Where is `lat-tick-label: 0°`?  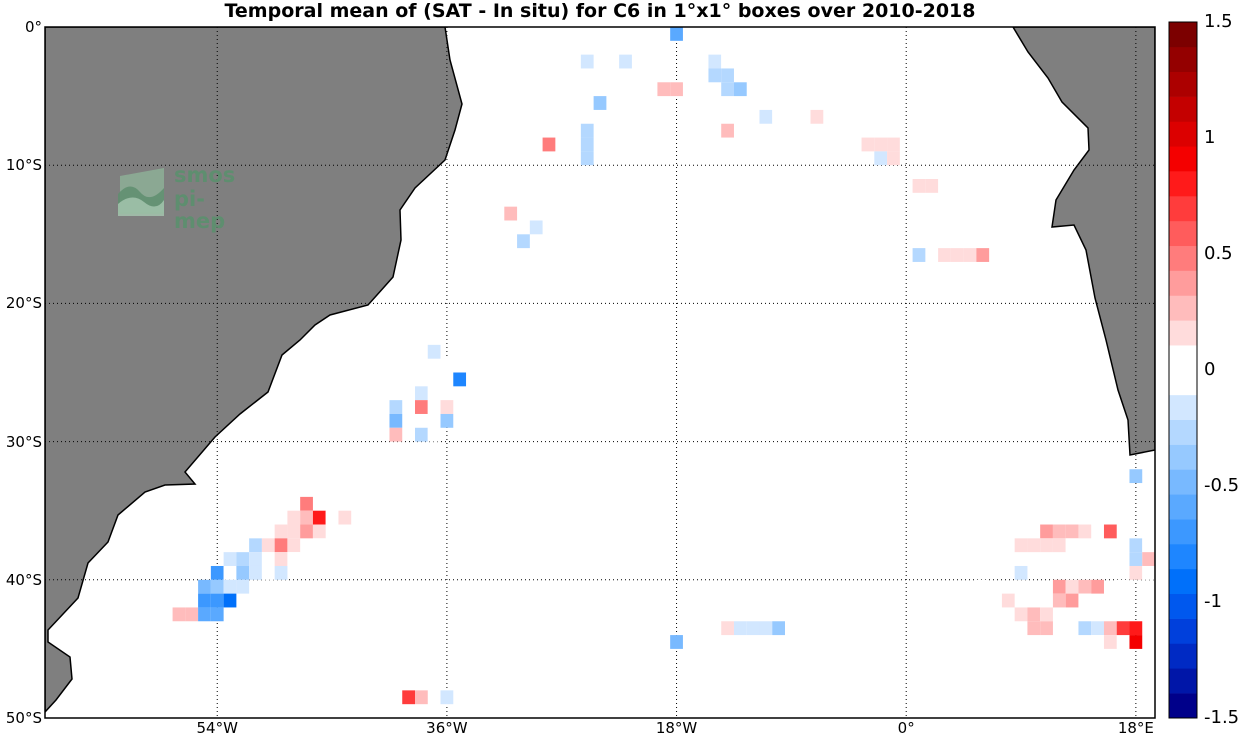
lat-tick-label: 0° is located at coordinates (33, 27).